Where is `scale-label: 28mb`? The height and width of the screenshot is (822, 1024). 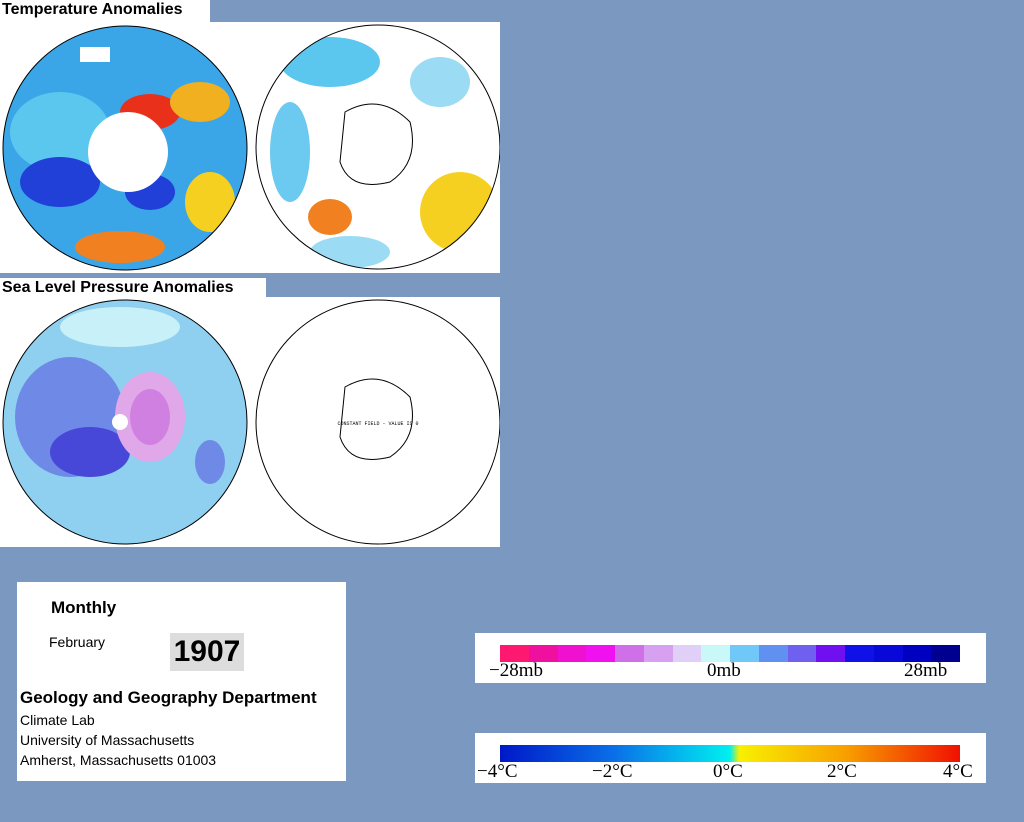 scale-label: 28mb is located at coordinates (926, 670).